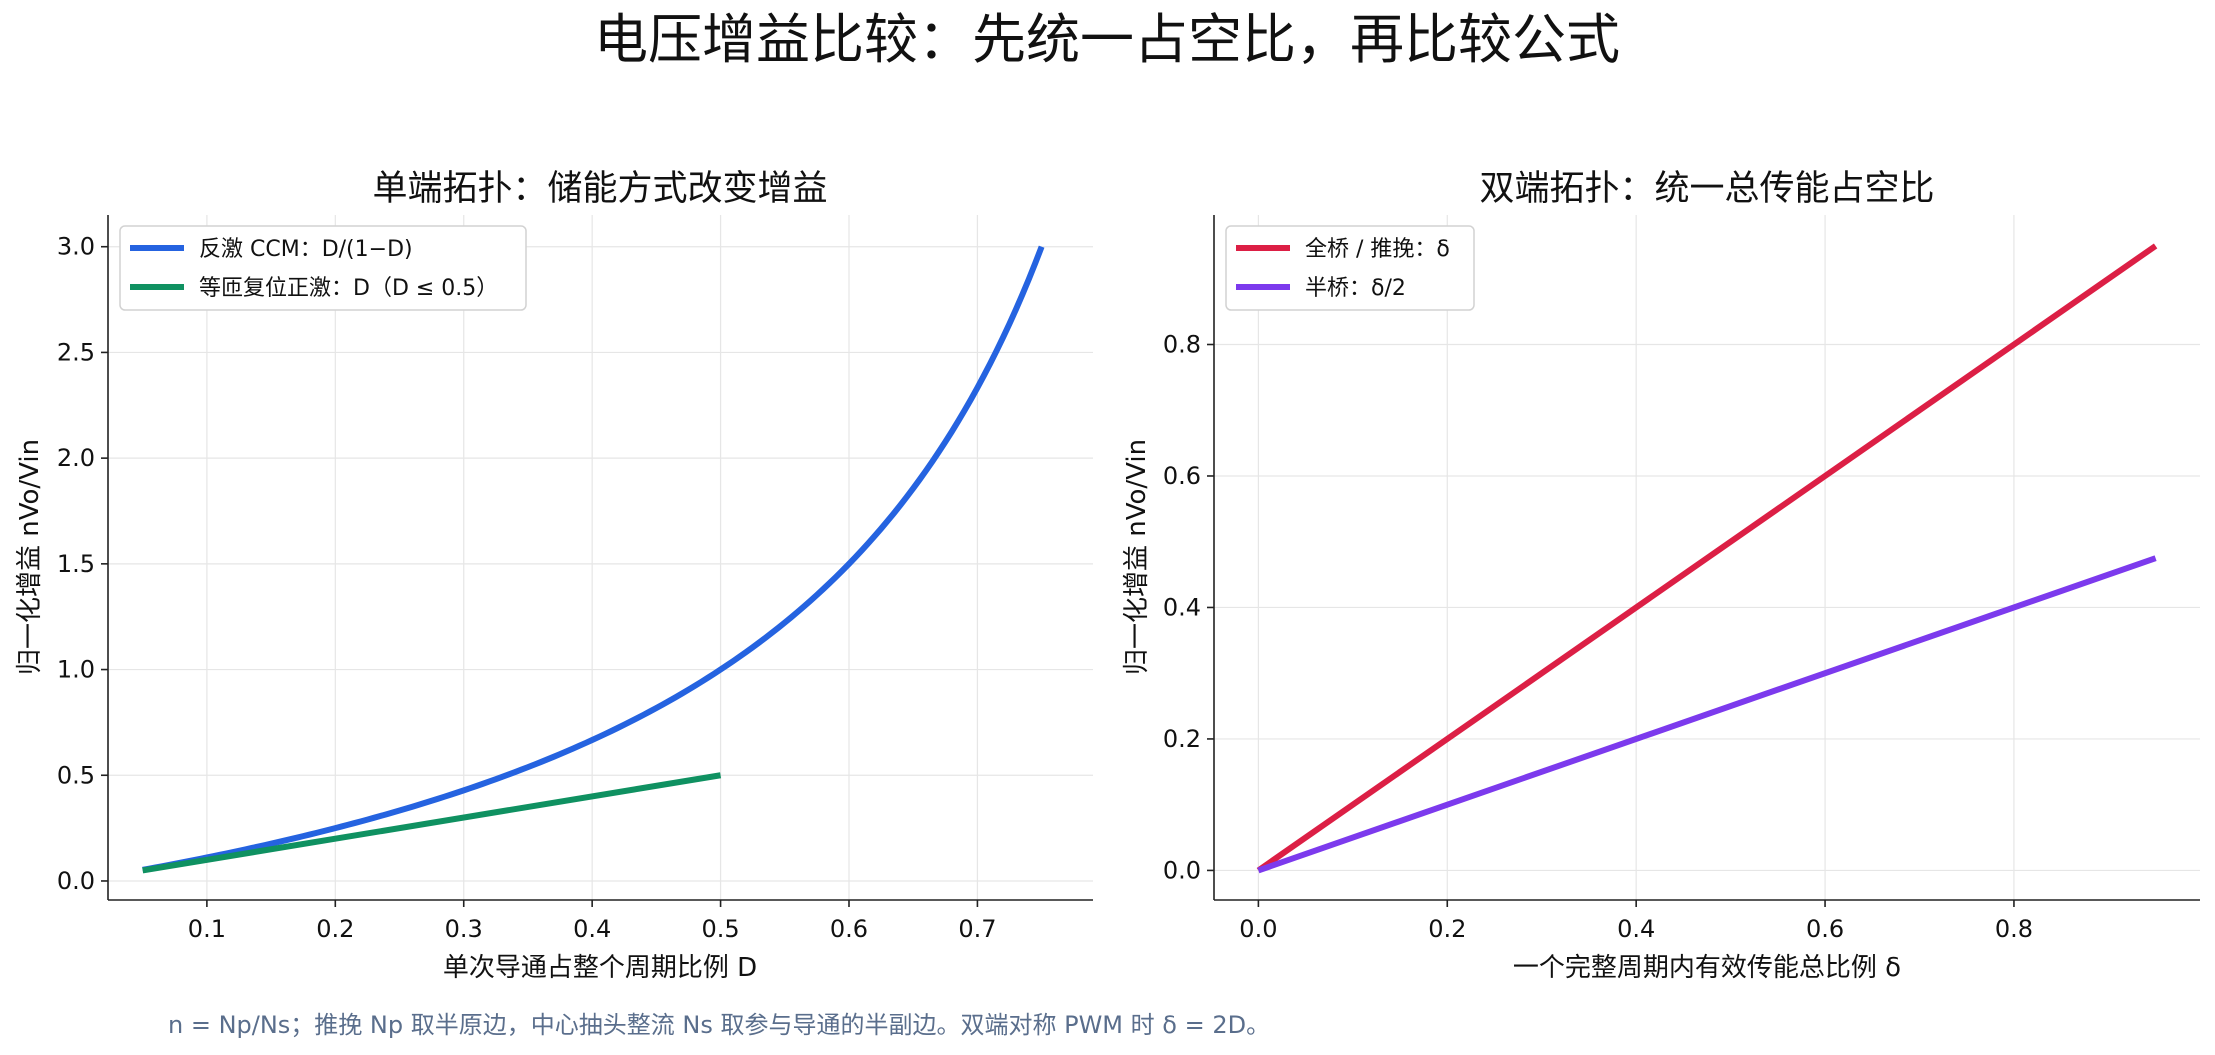  Describe the element at coordinates (1707, 968) in the screenshot. I see `right-chart-x-axis-label: 一个完整周期内有效传能总比例 δ` at that location.